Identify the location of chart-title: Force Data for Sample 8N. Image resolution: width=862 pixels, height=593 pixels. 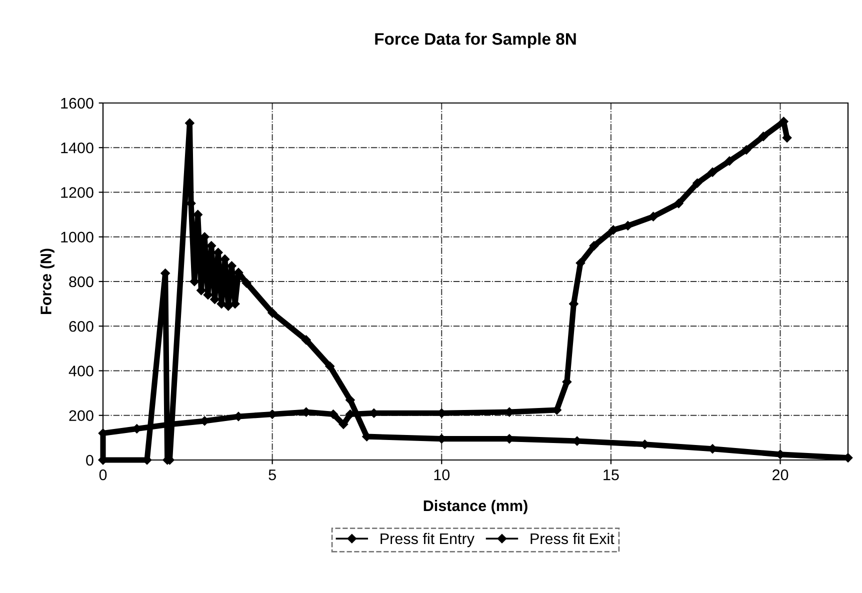
(475, 40).